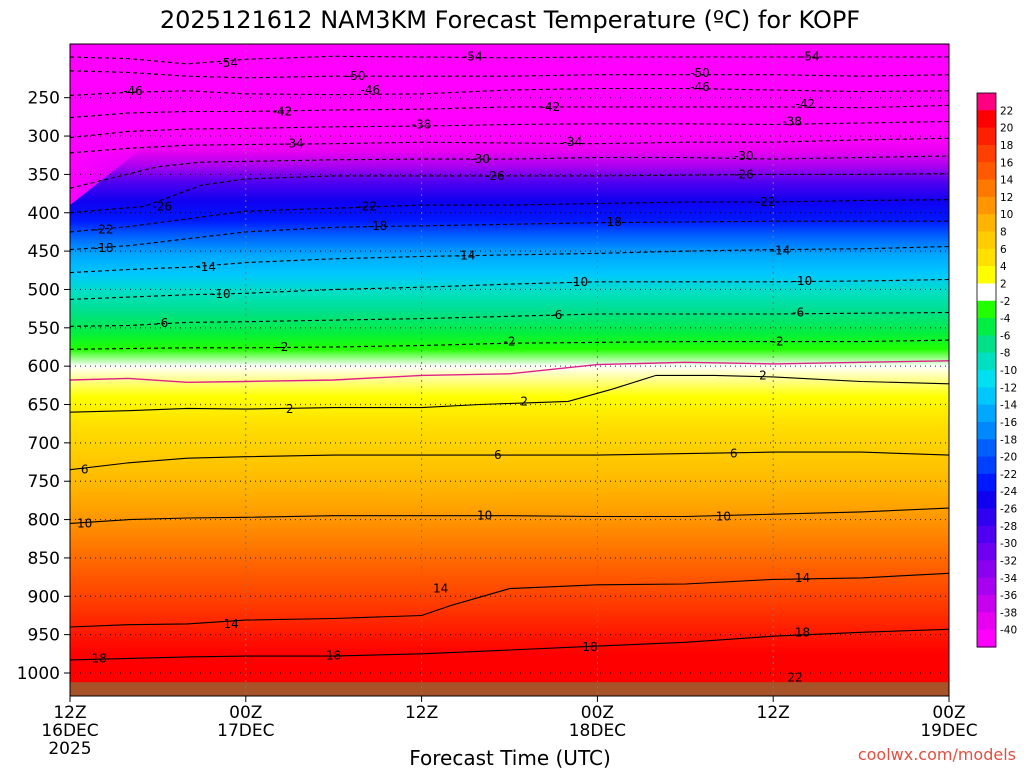 The height and width of the screenshot is (768, 1024). Describe the element at coordinates (44, 444) in the screenshot. I see `y-tick-label: 700` at that location.